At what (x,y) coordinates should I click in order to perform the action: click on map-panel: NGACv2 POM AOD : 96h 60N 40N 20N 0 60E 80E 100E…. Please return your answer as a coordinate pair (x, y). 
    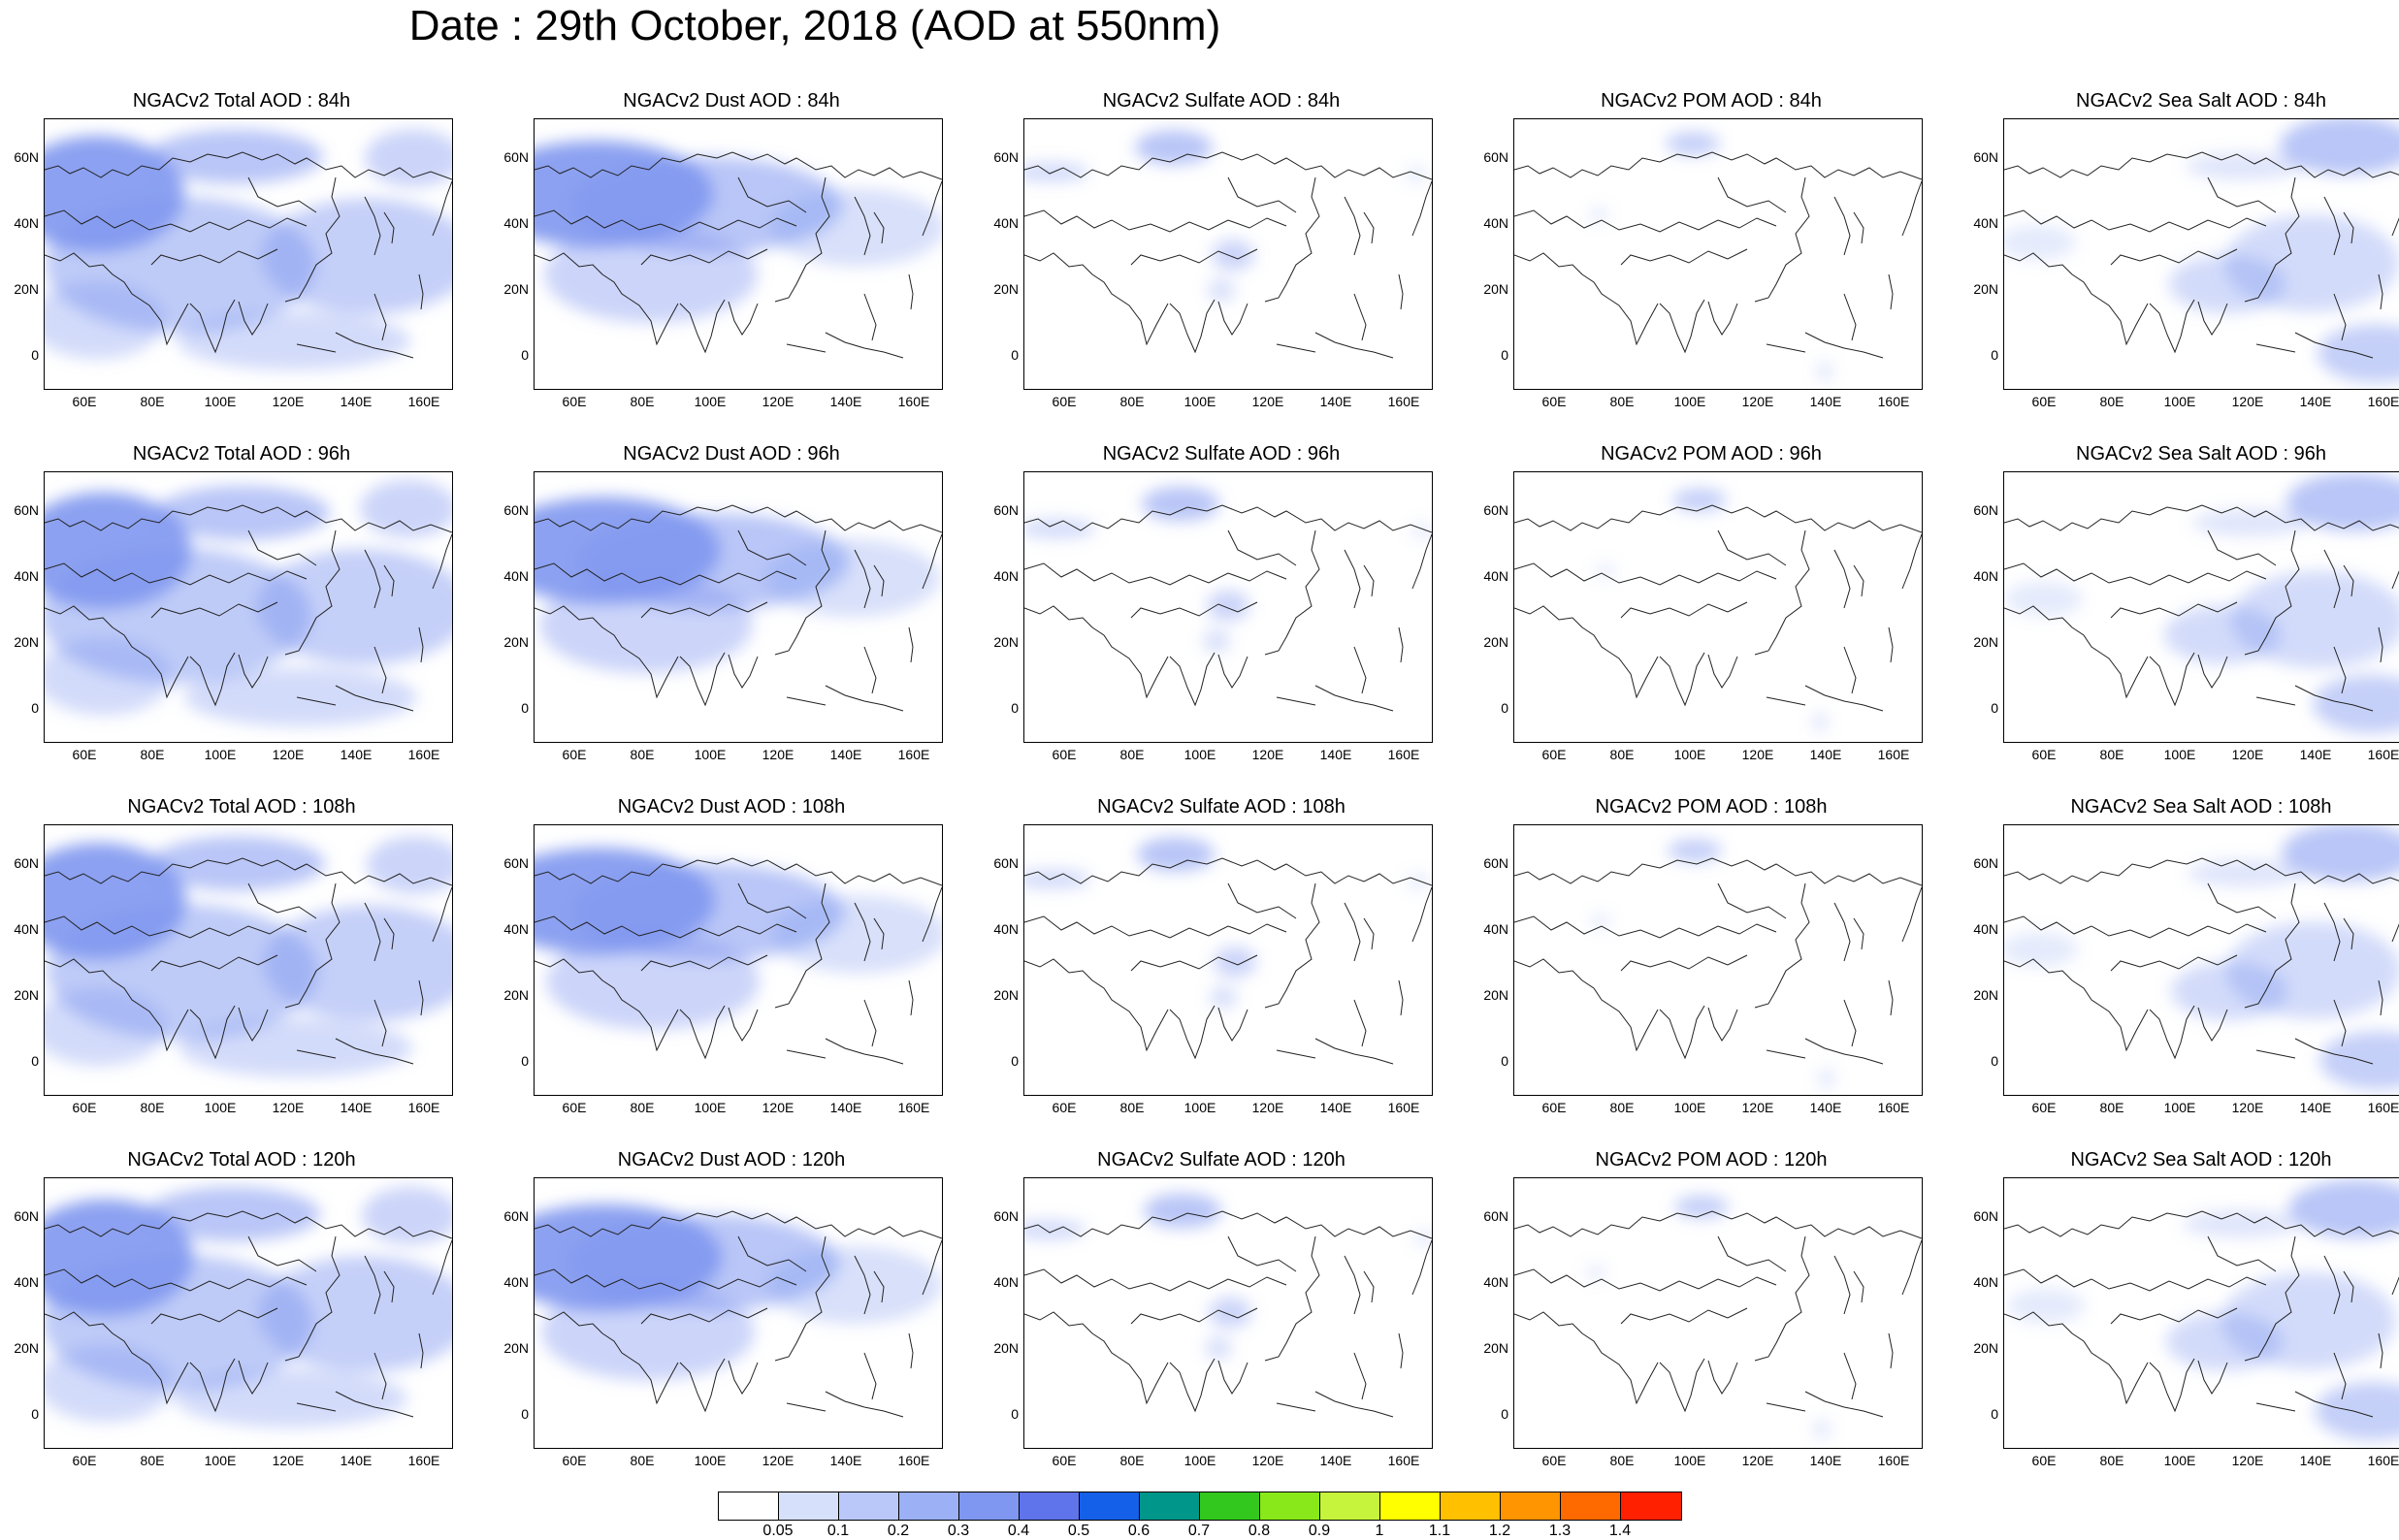
    Looking at the image, I should click on (1712, 599).